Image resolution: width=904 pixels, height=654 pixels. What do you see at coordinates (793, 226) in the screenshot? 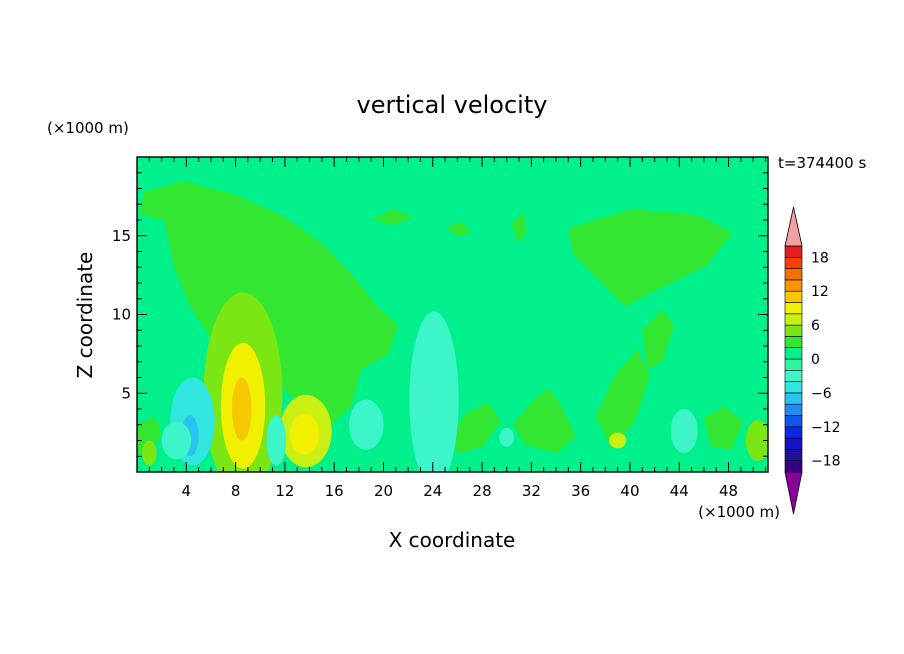
I see `colorbar-high-arrow` at bounding box center [793, 226].